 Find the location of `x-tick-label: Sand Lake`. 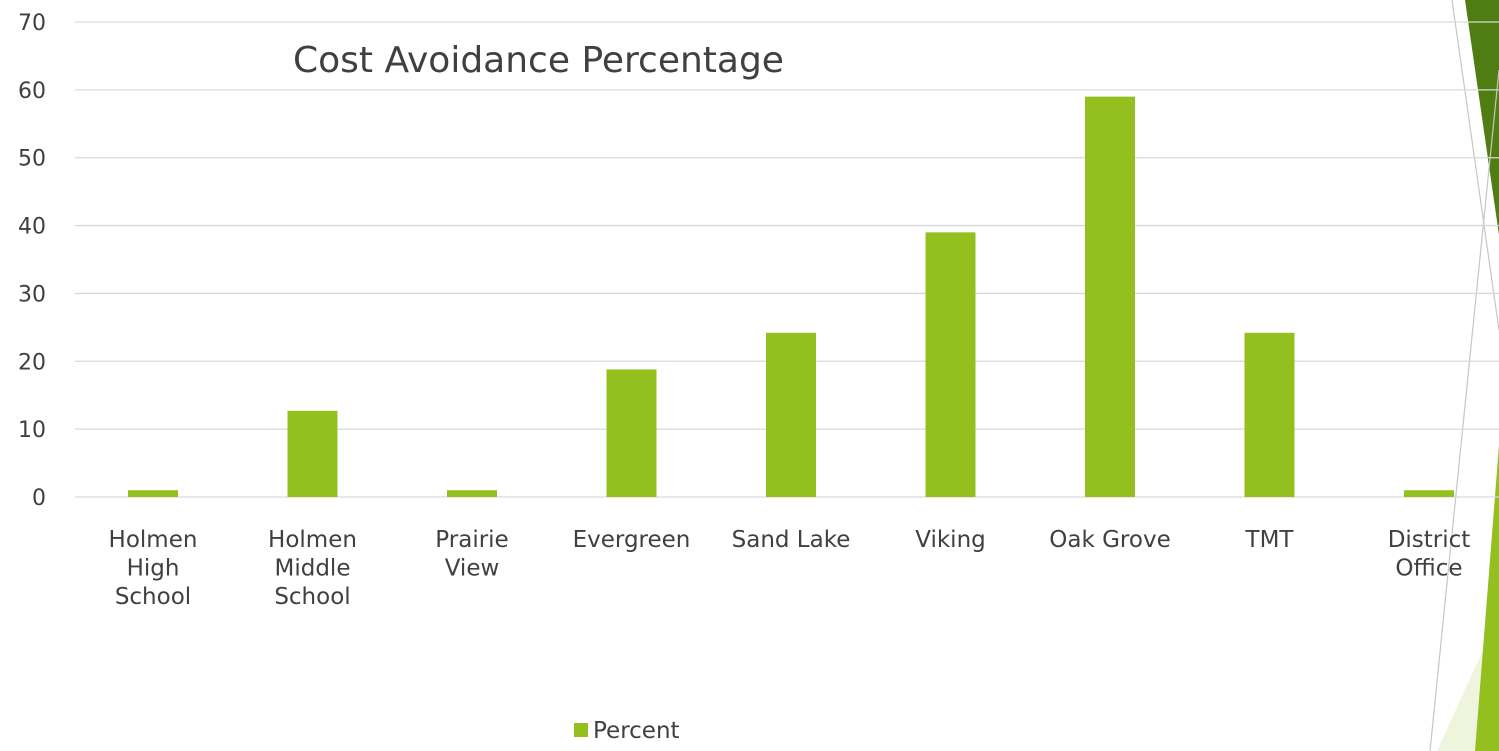

x-tick-label: Sand Lake is located at coordinates (791, 540).